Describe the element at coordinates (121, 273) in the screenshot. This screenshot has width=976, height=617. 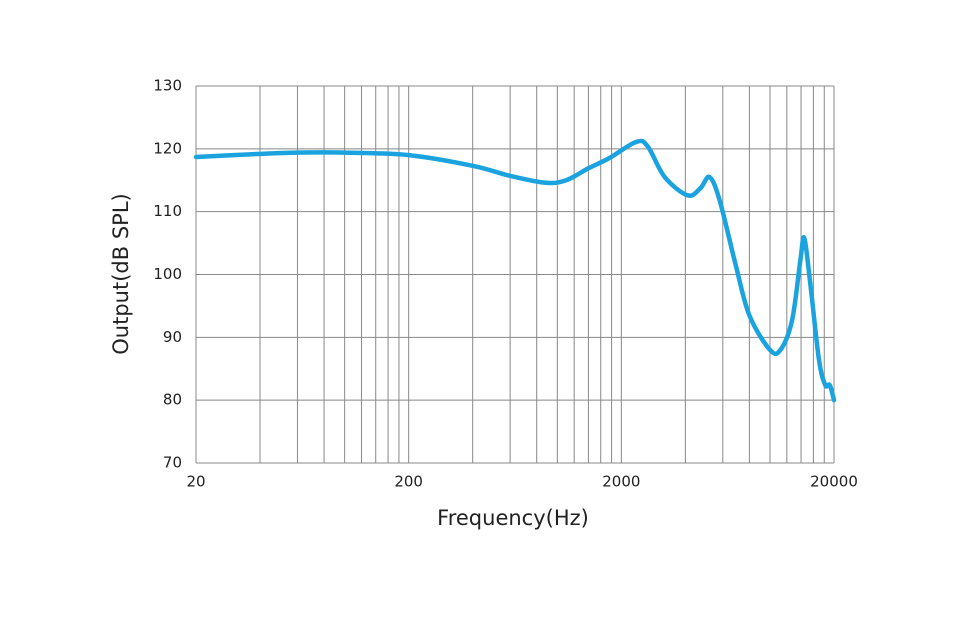
I see `y-axis-title: Output(dB SPL)` at that location.